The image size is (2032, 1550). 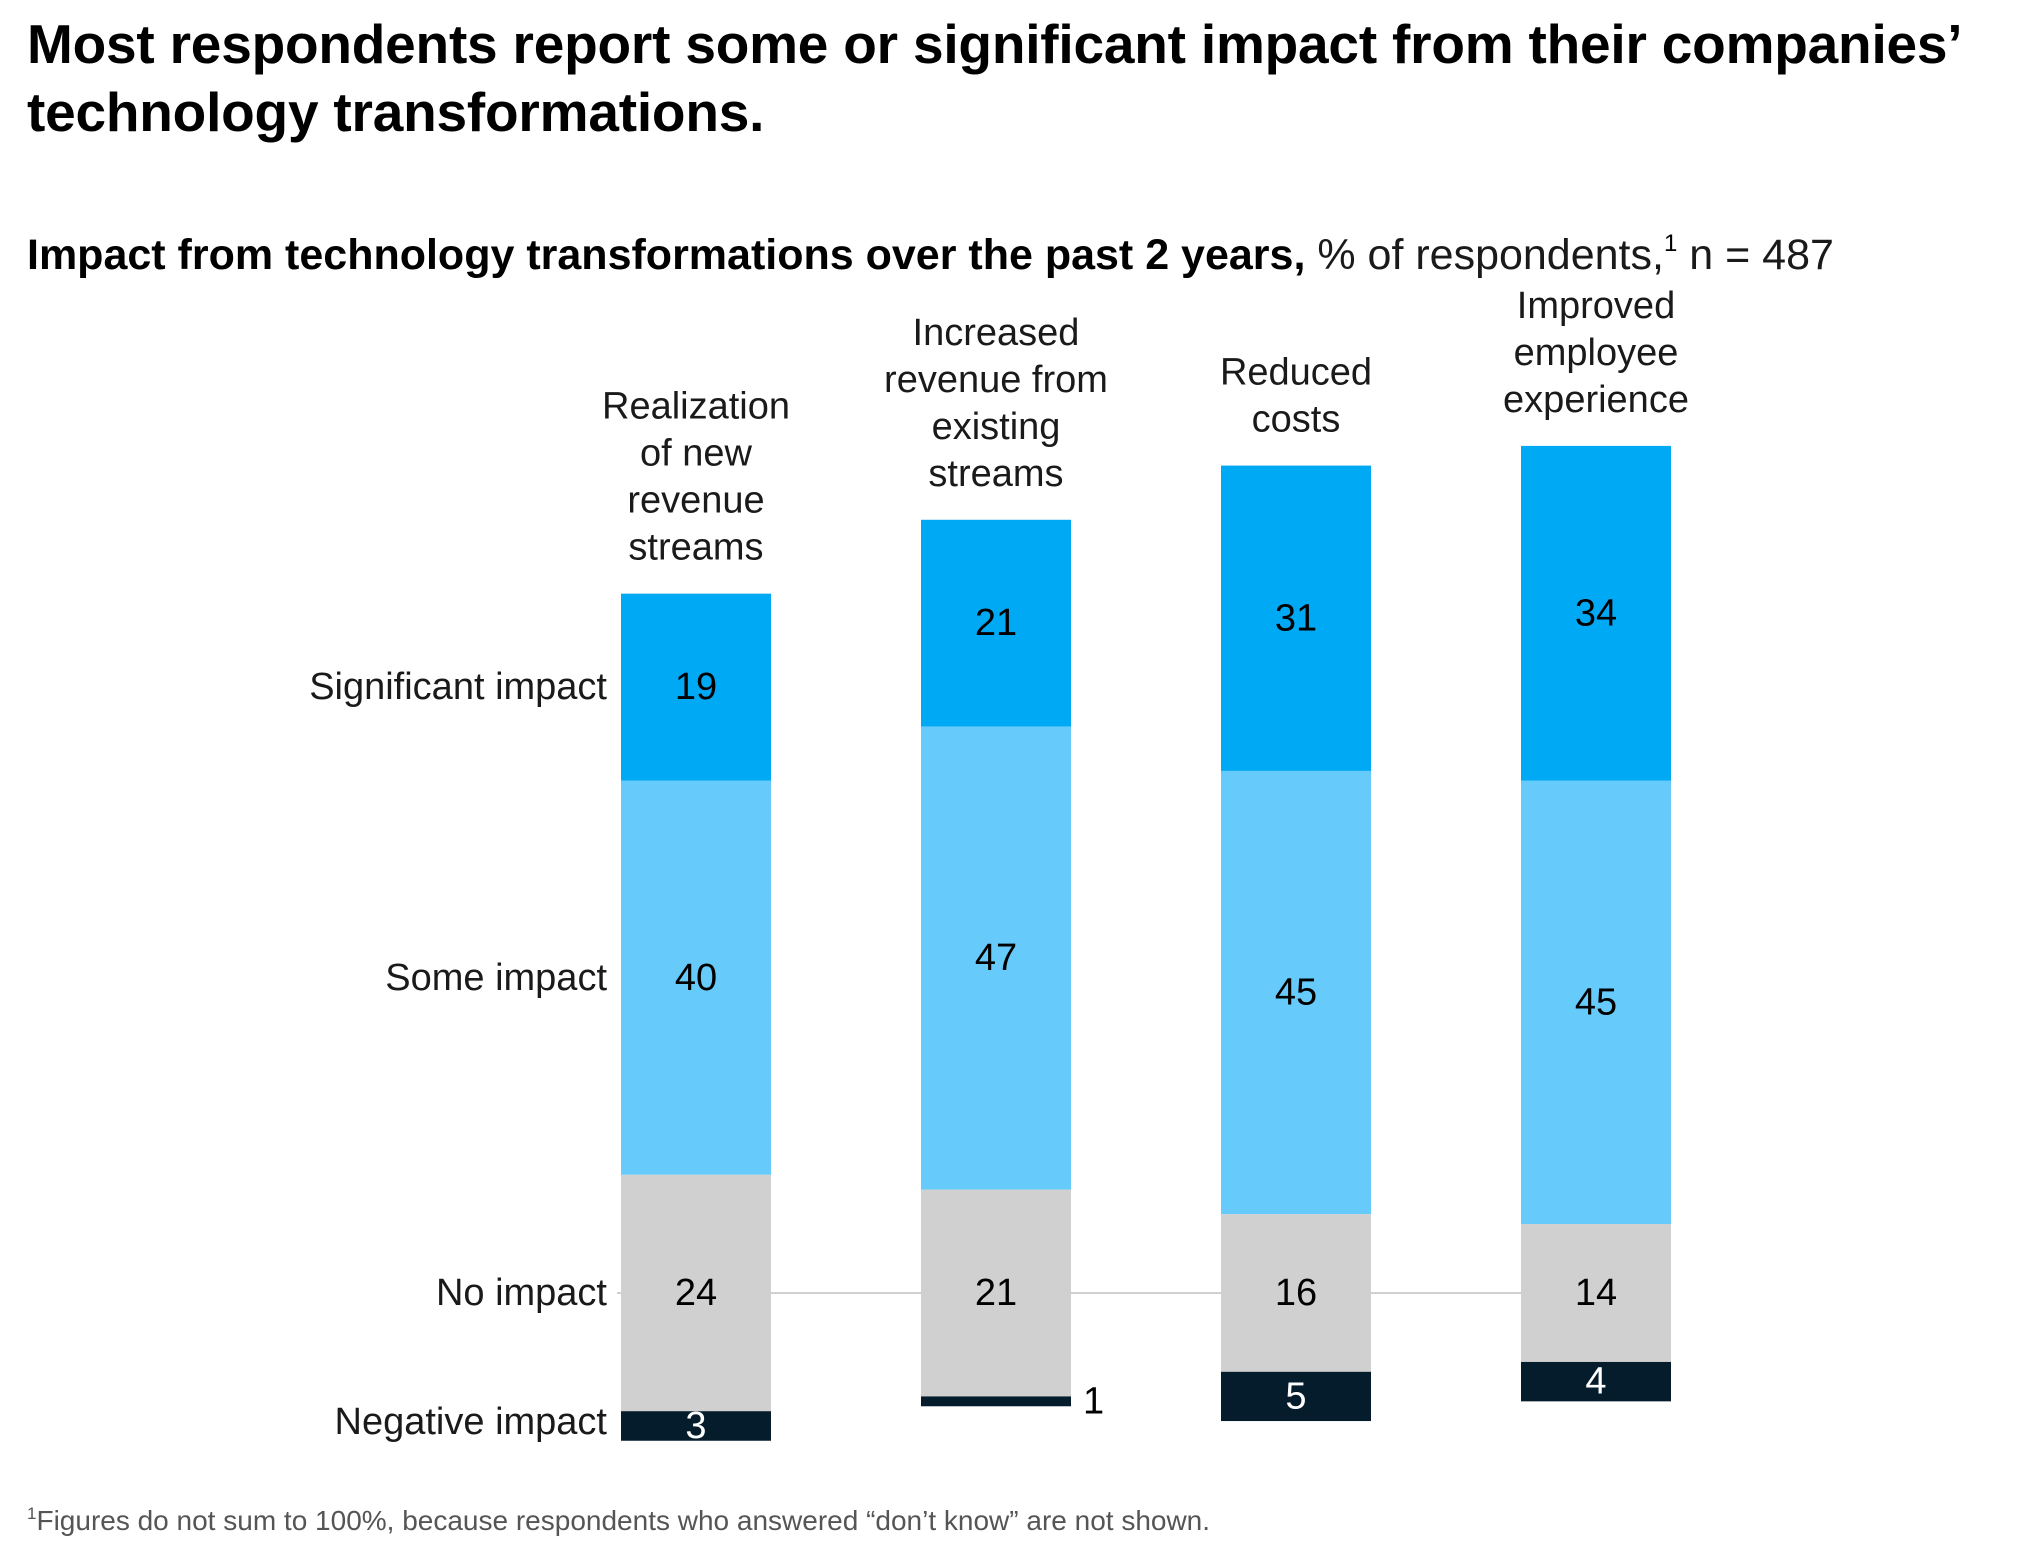 I want to click on subtitle-unit: % of respondents,, so click(x=1490, y=255).